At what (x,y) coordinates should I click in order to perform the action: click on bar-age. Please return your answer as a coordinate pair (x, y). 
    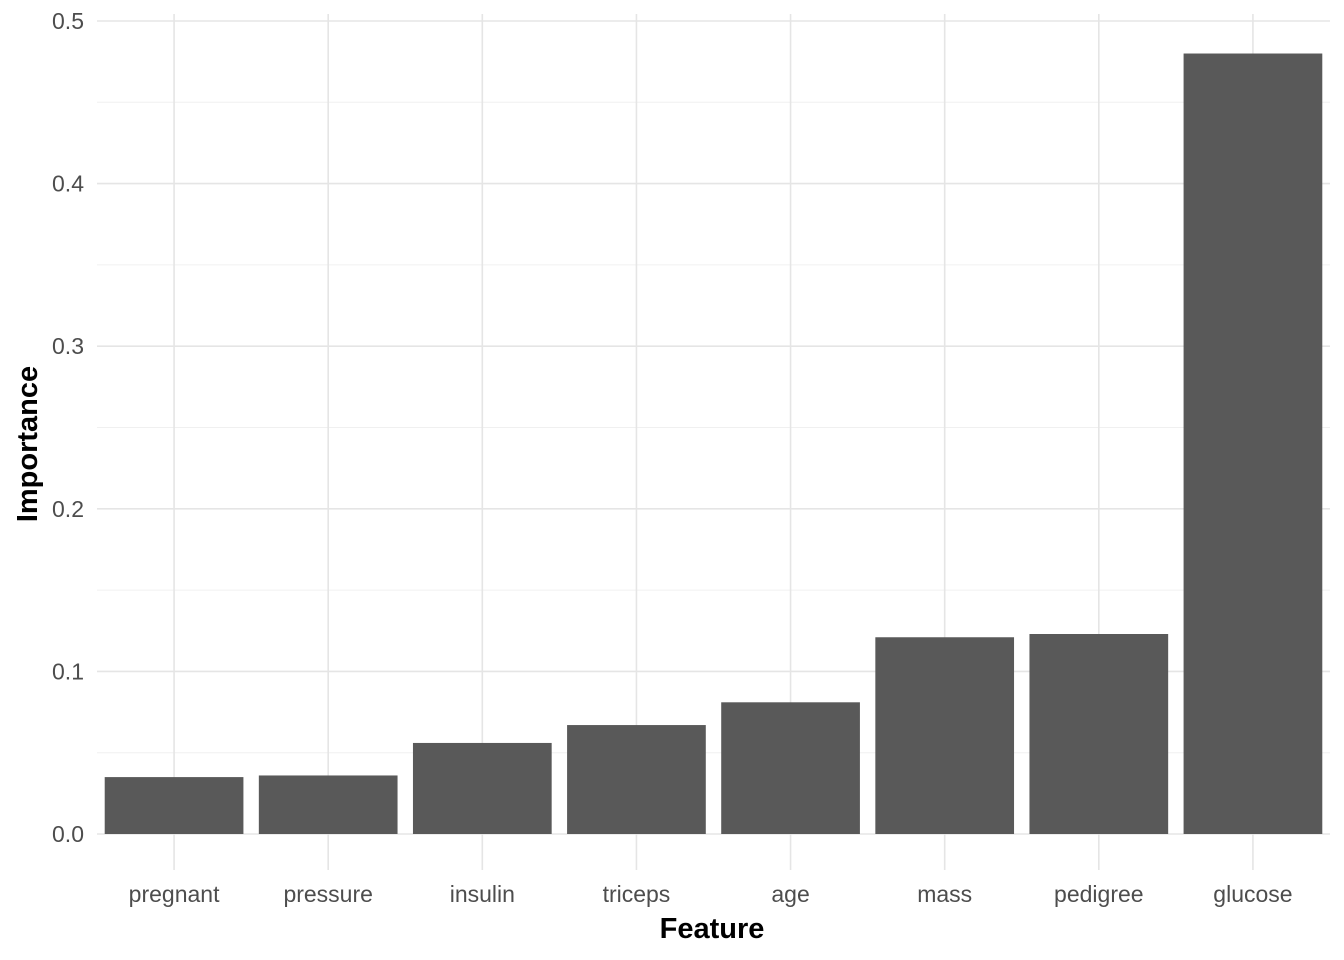
    Looking at the image, I should click on (790, 768).